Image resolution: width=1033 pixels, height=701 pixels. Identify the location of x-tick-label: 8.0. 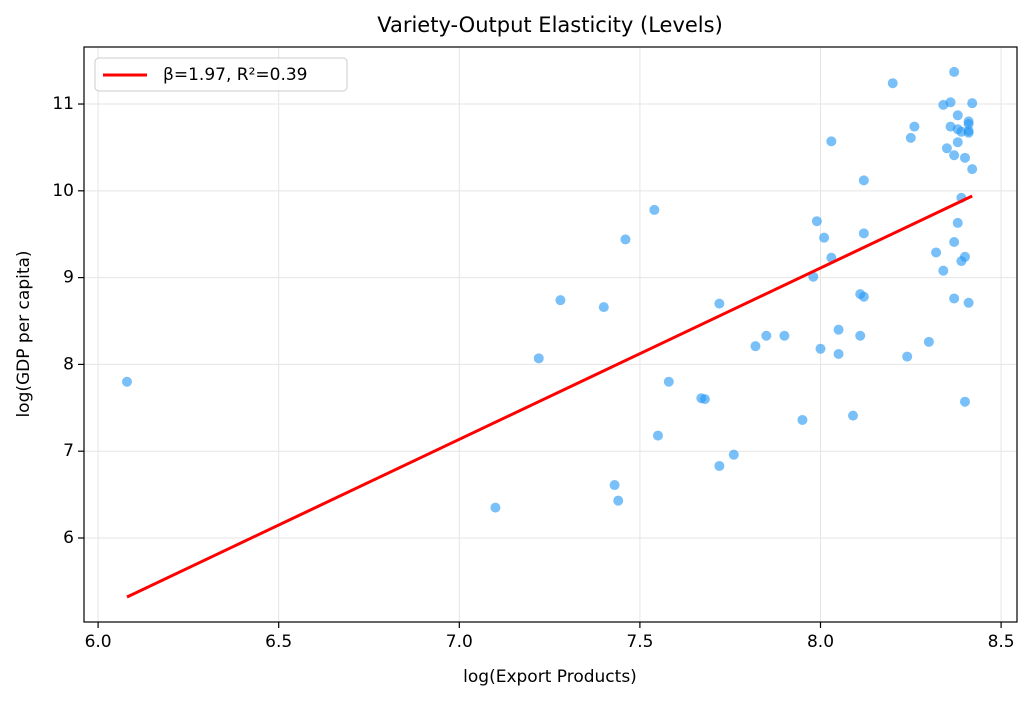
(820, 642).